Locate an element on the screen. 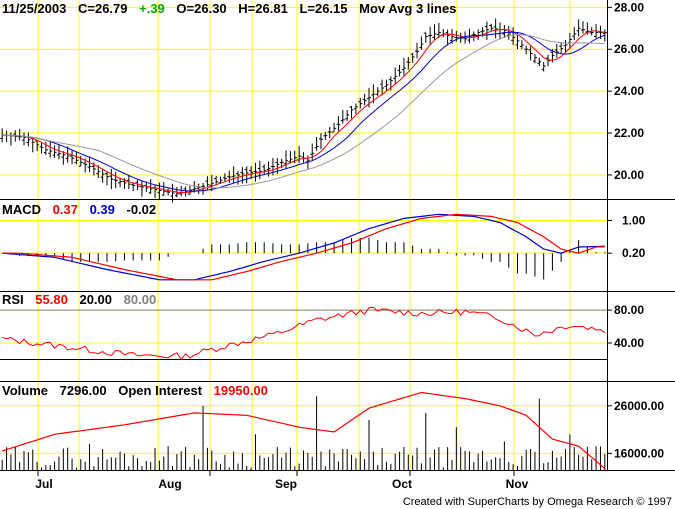 This screenshot has height=509, width=675. macd-label: MACD is located at coordinates (21, 209).